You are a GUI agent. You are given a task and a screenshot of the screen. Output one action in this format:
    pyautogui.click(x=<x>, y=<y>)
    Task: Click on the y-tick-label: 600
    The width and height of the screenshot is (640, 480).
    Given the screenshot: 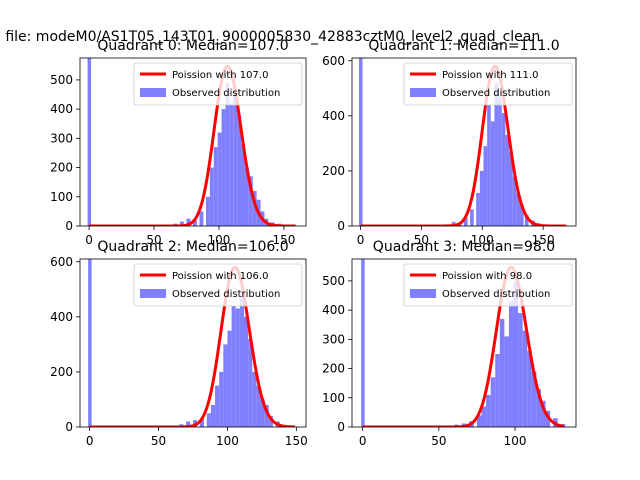 What is the action you would take?
    pyautogui.click(x=61, y=262)
    